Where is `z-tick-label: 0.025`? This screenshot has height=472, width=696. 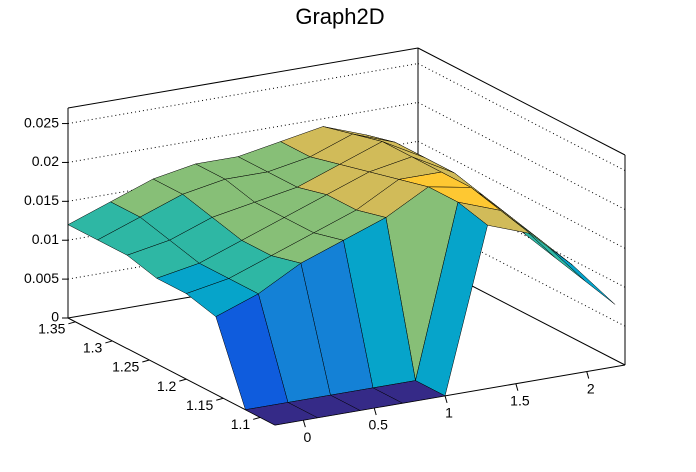 z-tick-label: 0.025 is located at coordinates (41, 122).